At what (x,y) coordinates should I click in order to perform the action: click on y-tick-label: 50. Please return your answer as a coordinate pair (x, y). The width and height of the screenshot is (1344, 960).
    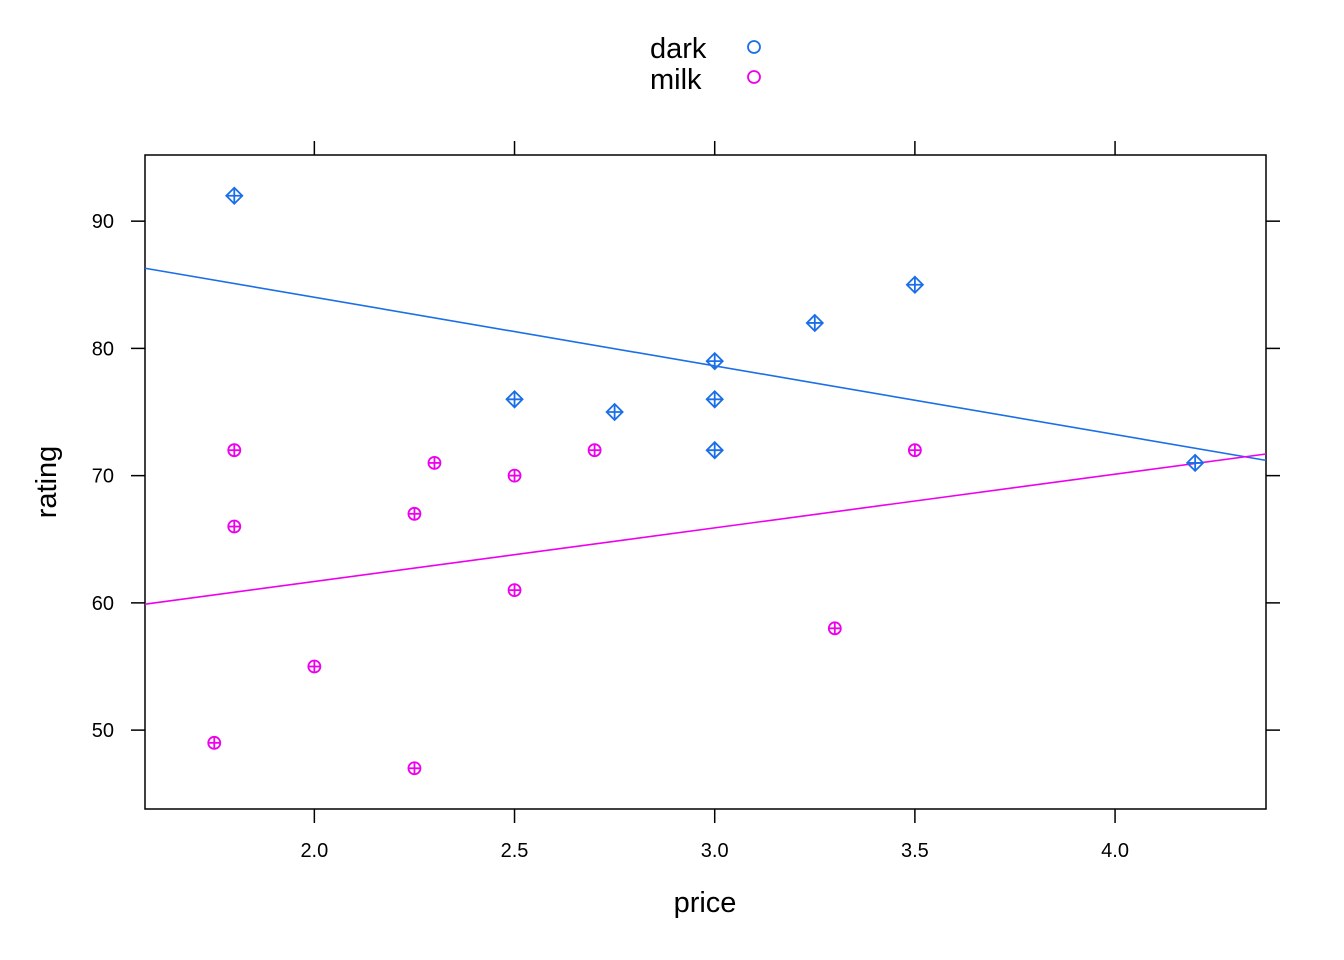
    Looking at the image, I should click on (103, 731).